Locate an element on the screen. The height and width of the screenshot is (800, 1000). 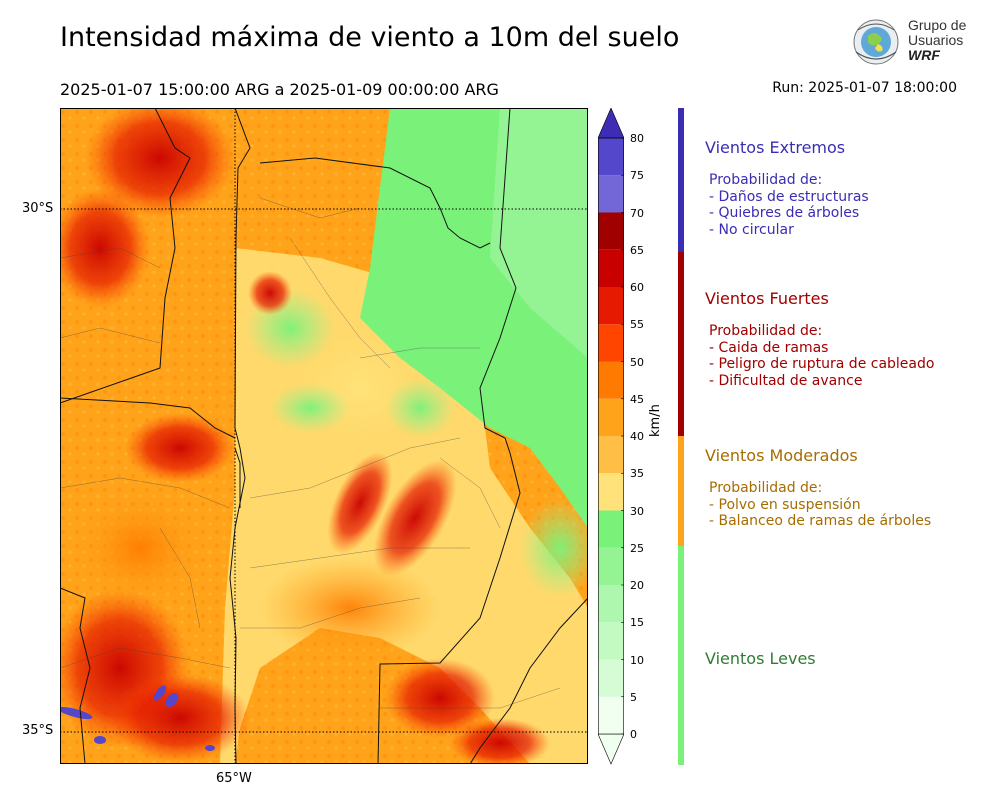
category-line: - Caida de ramas is located at coordinates (769, 347).